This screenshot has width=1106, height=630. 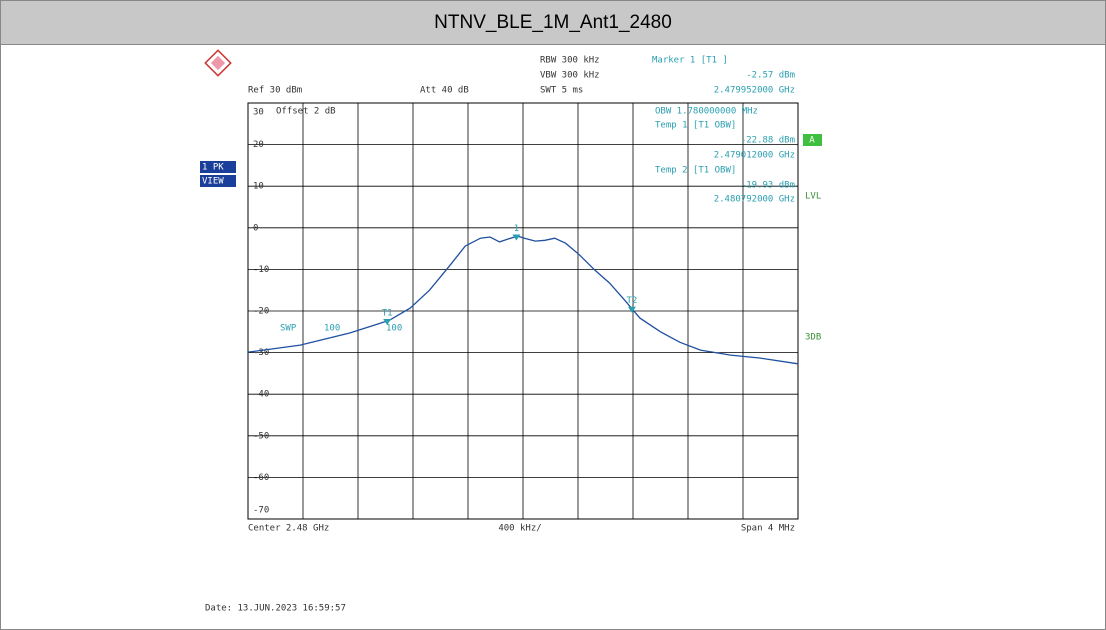 I want to click on annotation: LVL, so click(x=813, y=197).